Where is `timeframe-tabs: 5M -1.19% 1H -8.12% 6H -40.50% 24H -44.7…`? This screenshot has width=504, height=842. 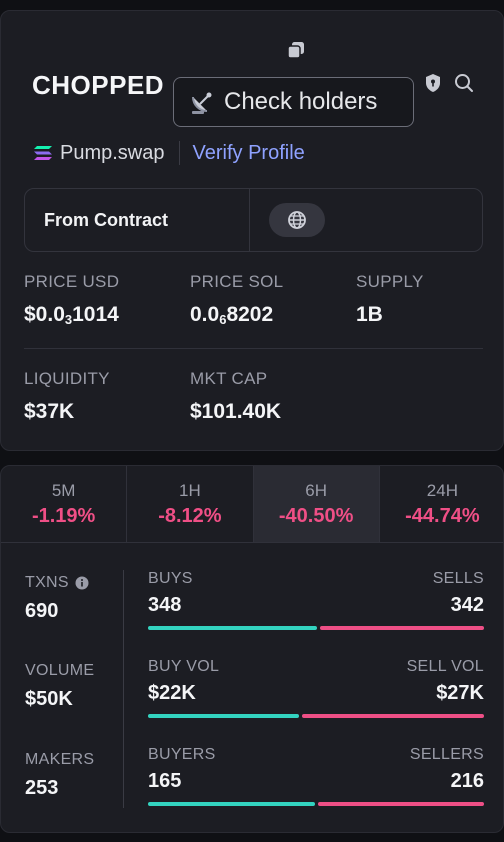 timeframe-tabs: 5M -1.19% 1H -8.12% 6H -40.50% 24H -44.7… is located at coordinates (252, 504).